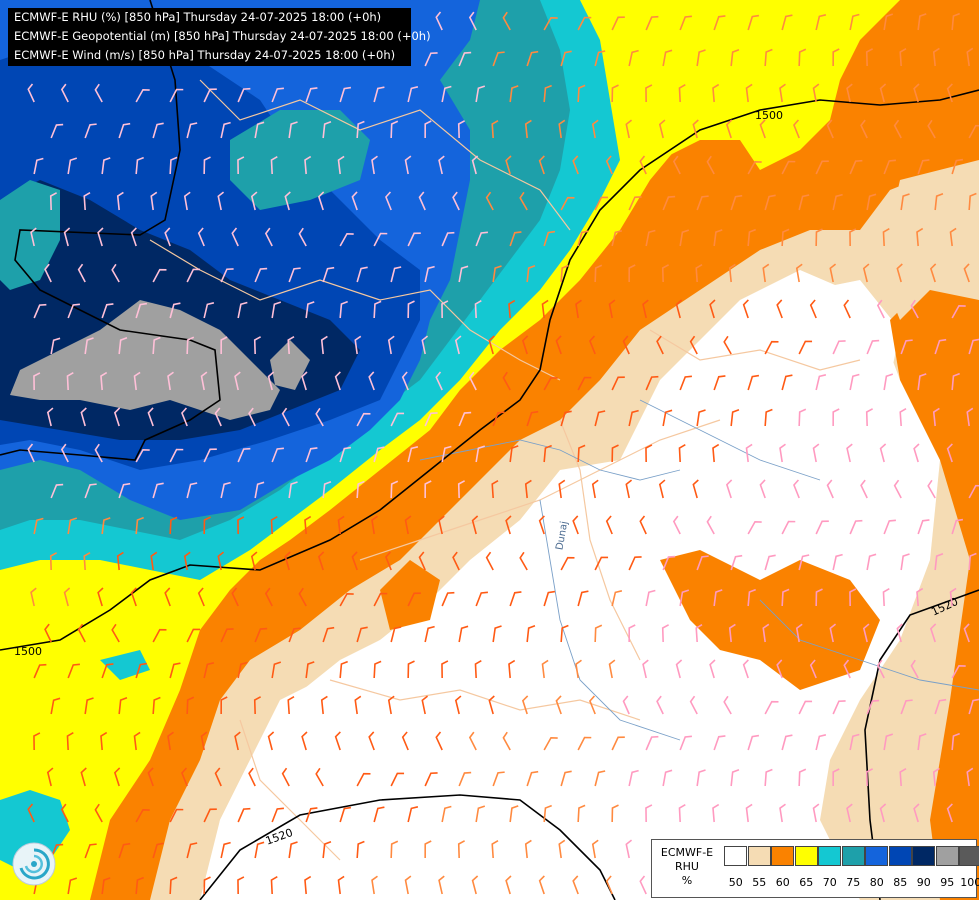 Image resolution: width=979 pixels, height=900 pixels. I want to click on legend-swatch, so click(782, 856).